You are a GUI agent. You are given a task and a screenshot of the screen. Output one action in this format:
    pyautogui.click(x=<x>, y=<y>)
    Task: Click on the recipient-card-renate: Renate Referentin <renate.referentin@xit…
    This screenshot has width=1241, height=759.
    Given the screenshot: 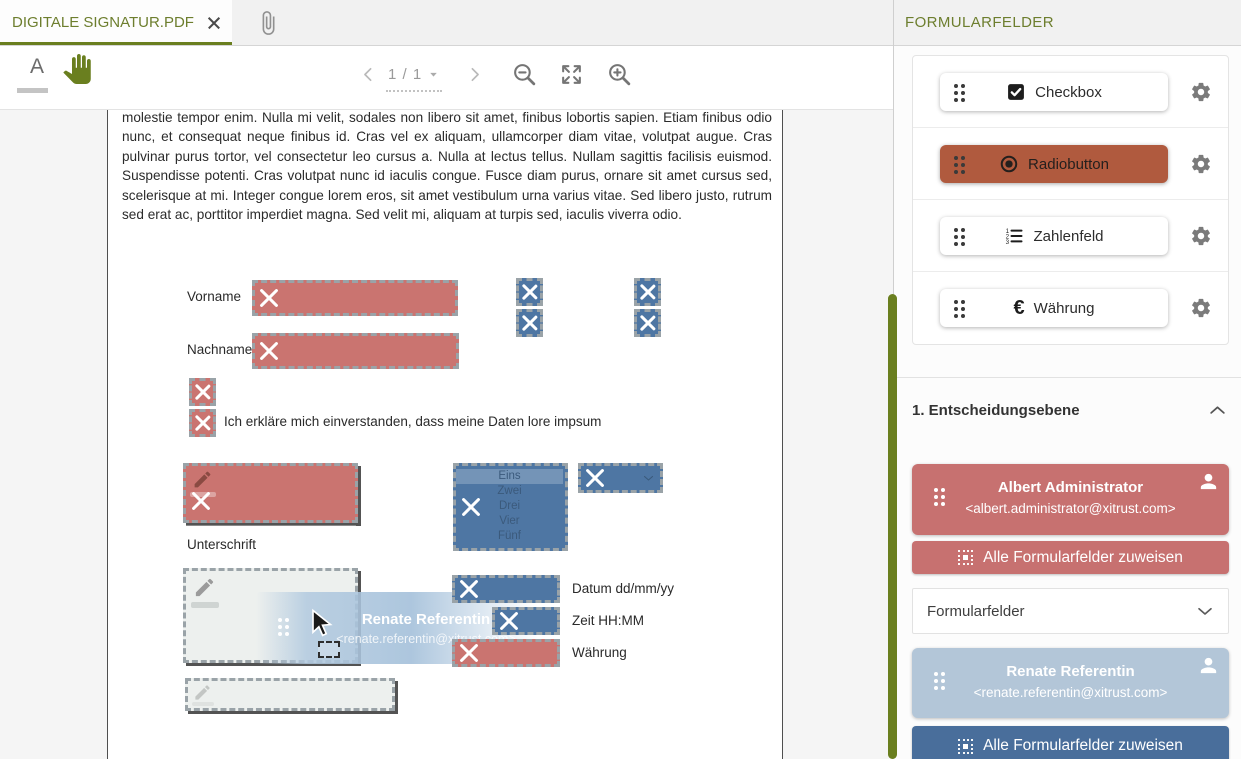 What is the action you would take?
    pyautogui.click(x=1070, y=683)
    